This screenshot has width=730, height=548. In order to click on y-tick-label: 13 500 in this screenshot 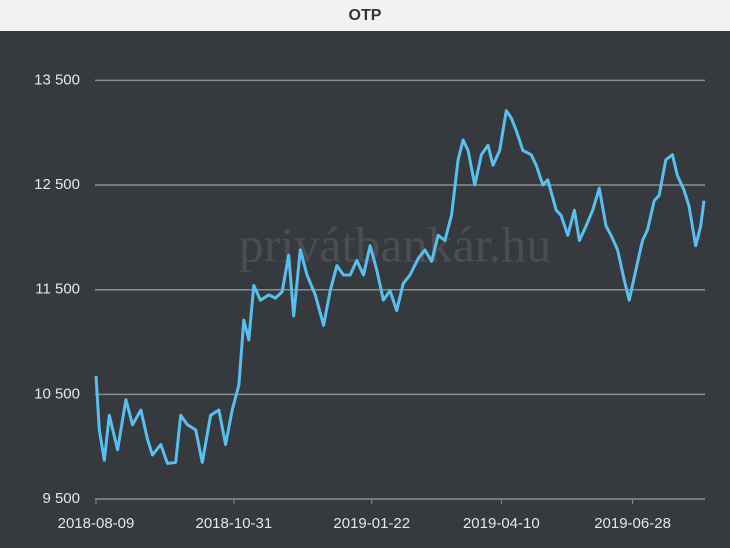, I will do `click(57, 79)`.